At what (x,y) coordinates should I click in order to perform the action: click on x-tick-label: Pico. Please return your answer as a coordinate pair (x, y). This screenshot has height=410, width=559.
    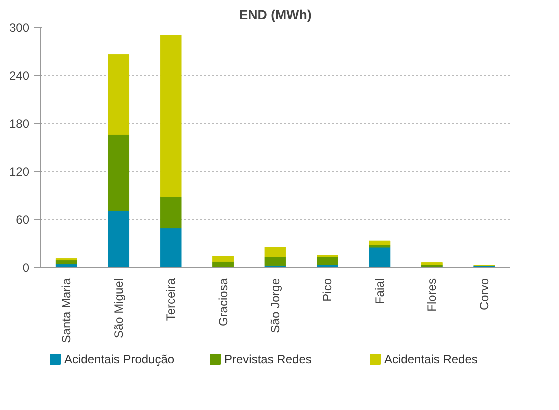
    Looking at the image, I should click on (327, 290).